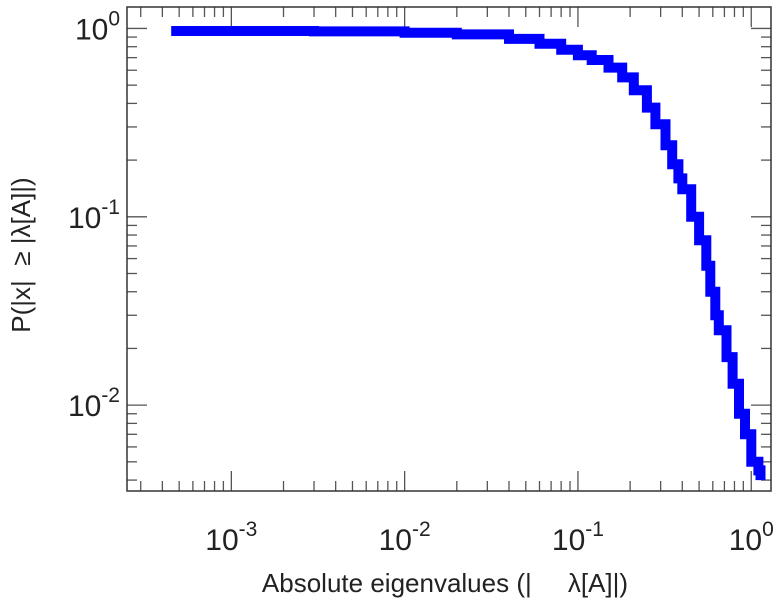 This screenshot has height=600, width=775. What do you see at coordinates (97, 26) in the screenshot?
I see `y-tick-label: 10⁰` at bounding box center [97, 26].